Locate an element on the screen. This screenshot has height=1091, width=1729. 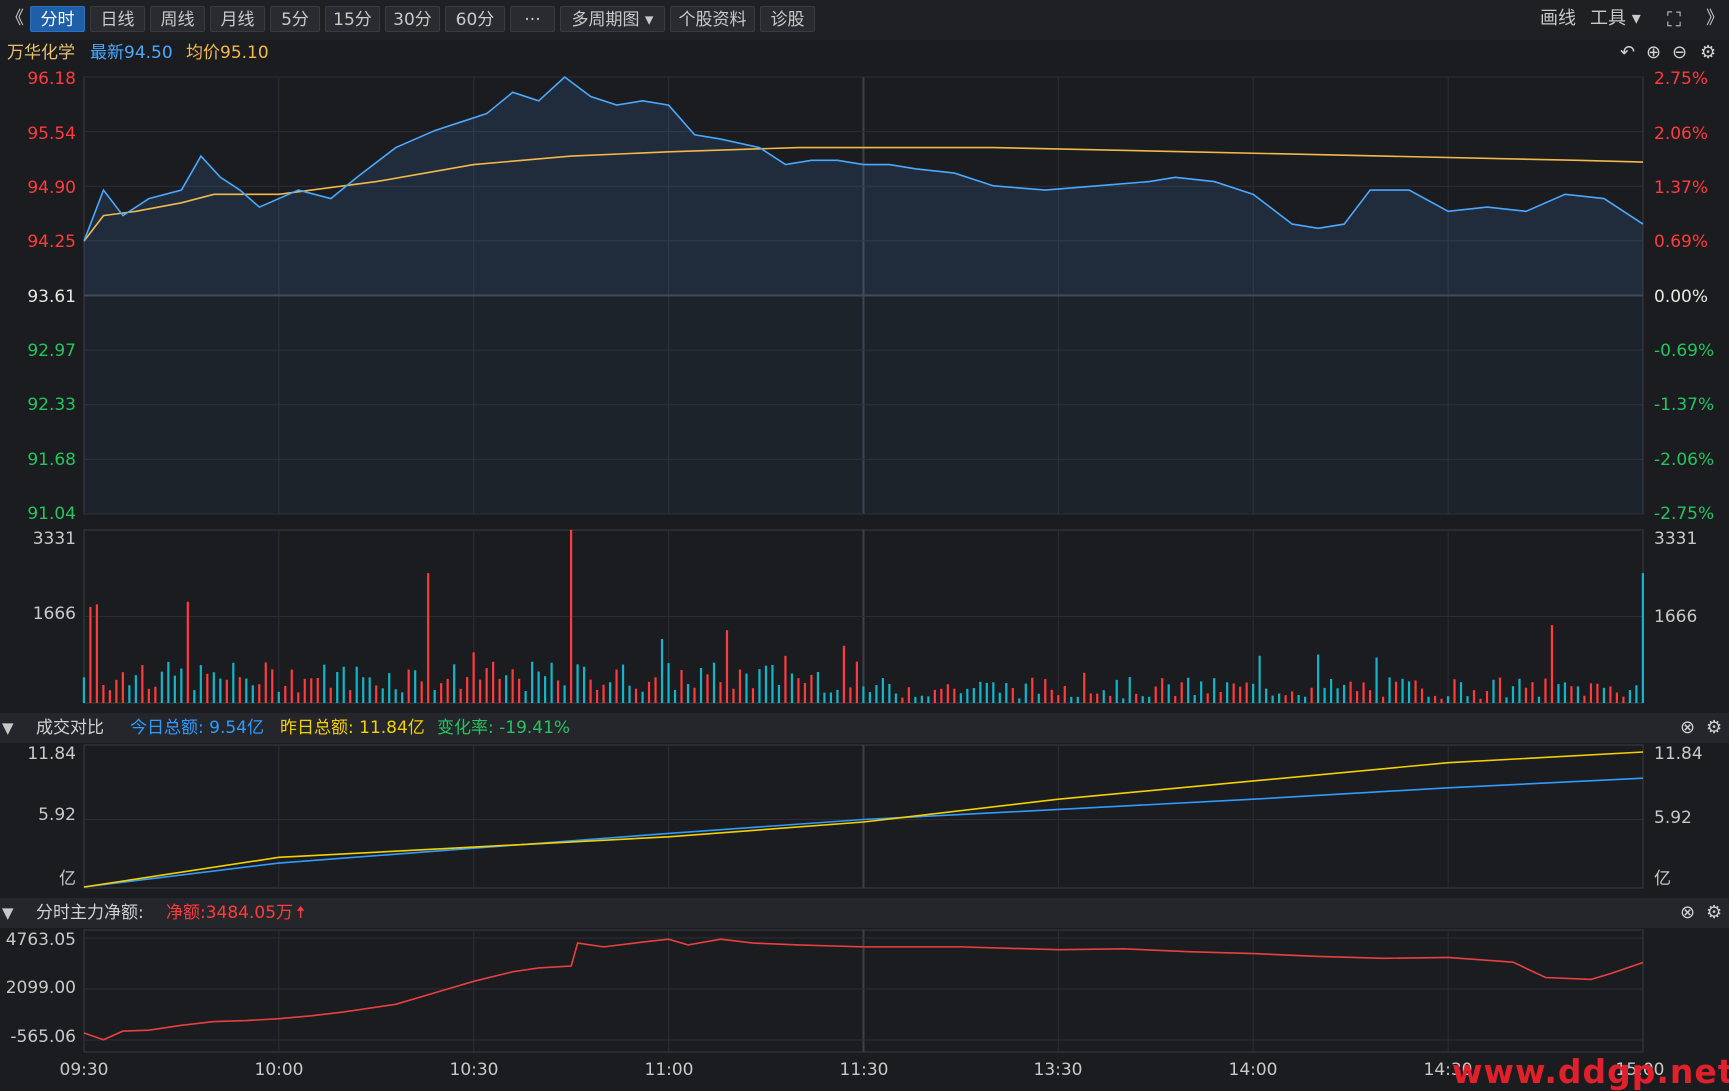
fullscreen-icon: ⛶ is located at coordinates (1674, 19).